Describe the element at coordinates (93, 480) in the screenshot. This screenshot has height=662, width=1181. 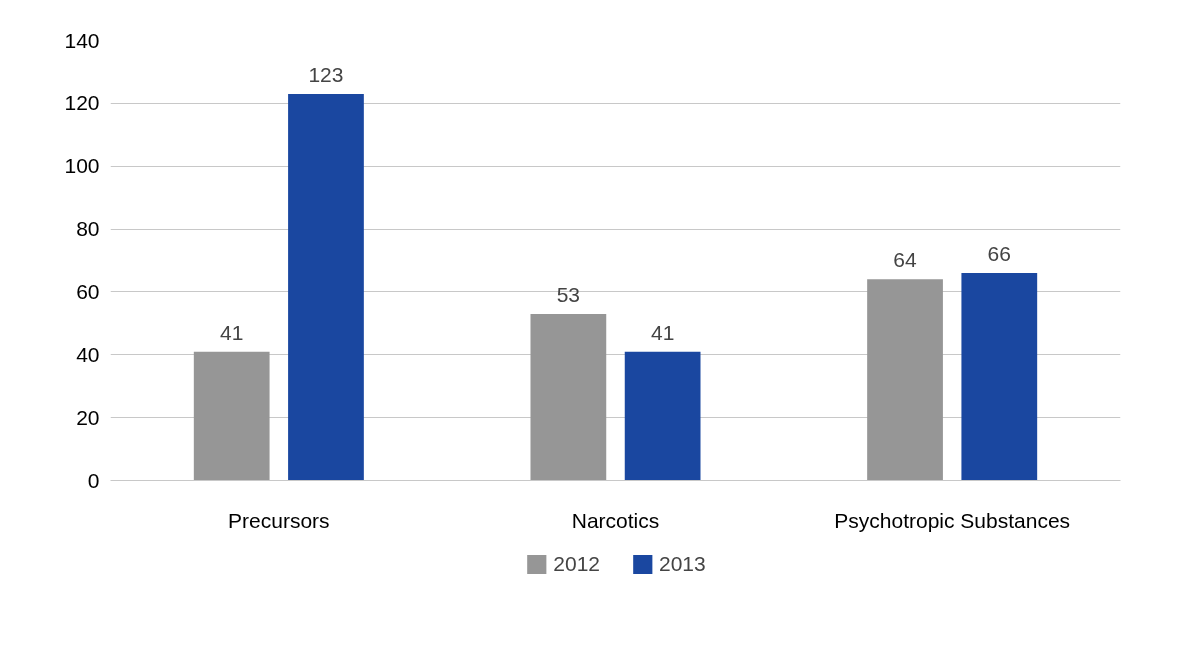
I see `y-tick-label: 0` at that location.